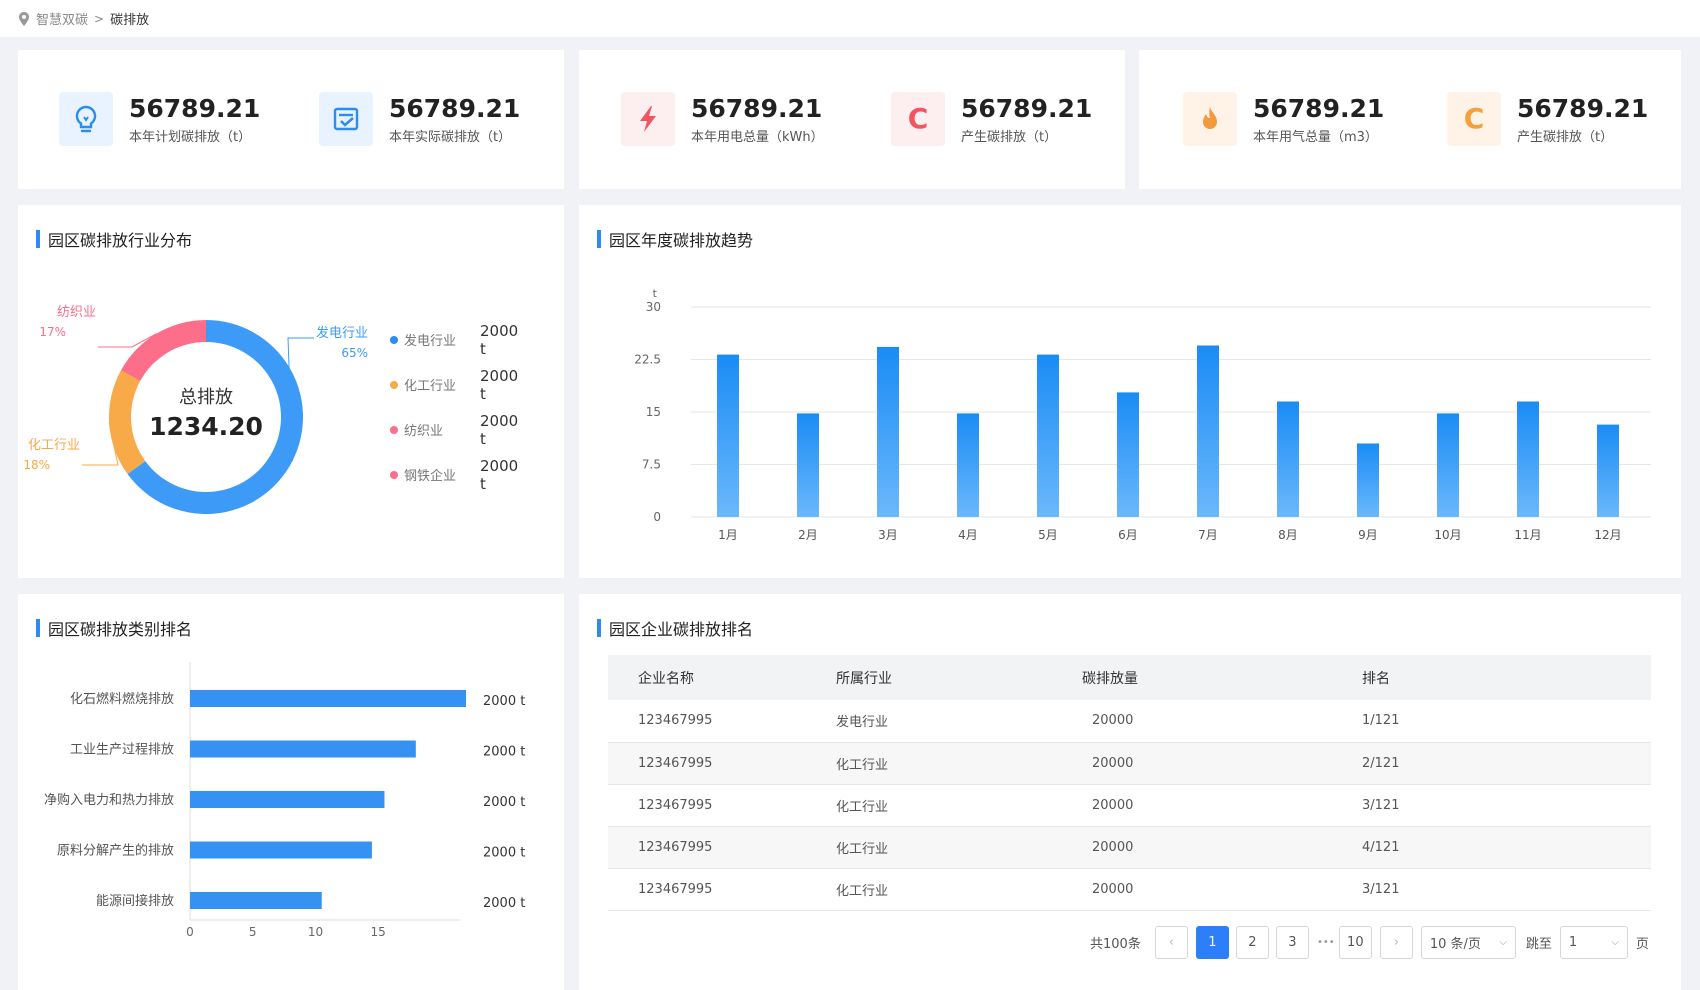 Image resolution: width=1700 pixels, height=990 pixels. Describe the element at coordinates (1009, 137) in the screenshot. I see `stat-label: 产生碳排放（t）` at that location.